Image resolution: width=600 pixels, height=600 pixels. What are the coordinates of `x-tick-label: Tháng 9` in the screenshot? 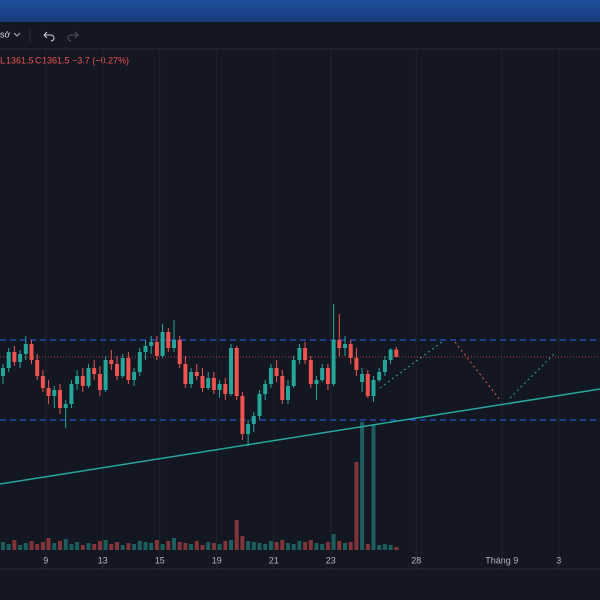 It's located at (501, 560).